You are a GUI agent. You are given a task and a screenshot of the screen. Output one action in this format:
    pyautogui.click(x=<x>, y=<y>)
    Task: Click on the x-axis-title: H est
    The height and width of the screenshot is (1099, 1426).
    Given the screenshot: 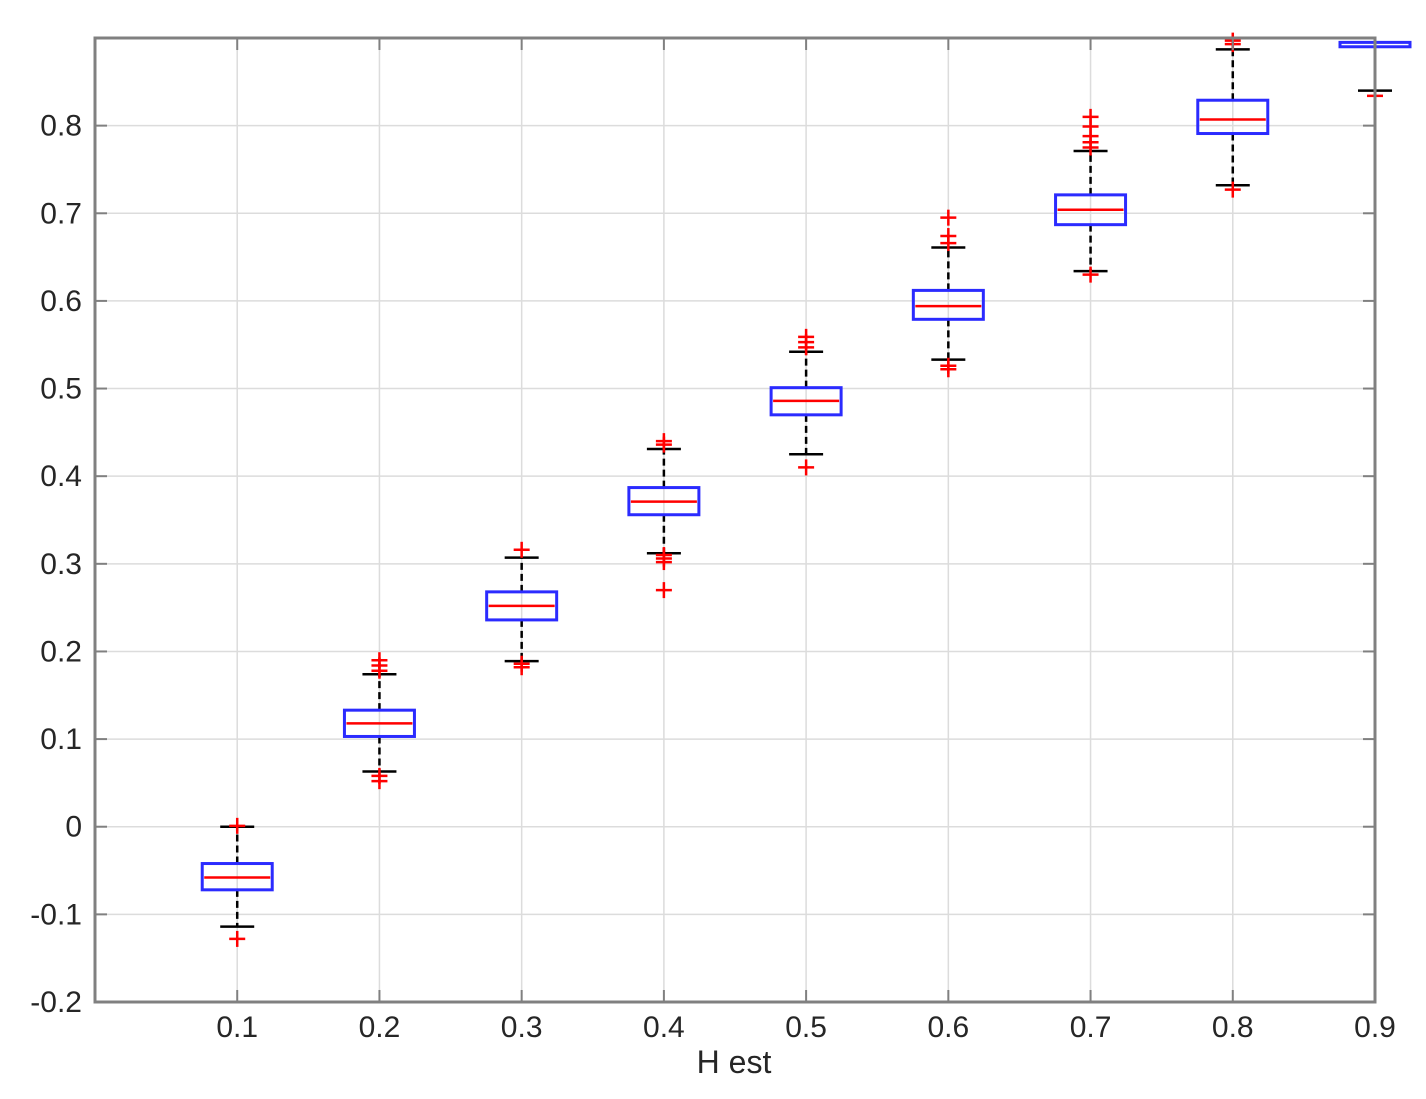 What is the action you would take?
    pyautogui.click(x=734, y=1062)
    